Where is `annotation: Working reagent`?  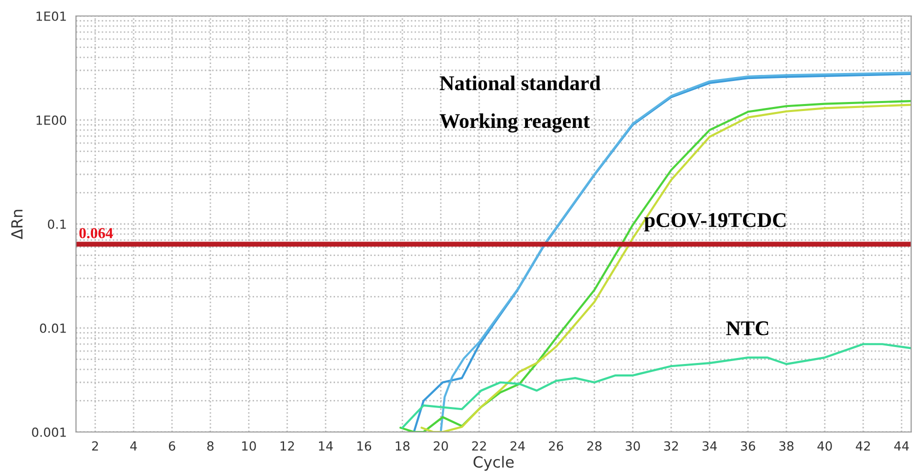
annotation: Working reagent is located at coordinates (515, 122).